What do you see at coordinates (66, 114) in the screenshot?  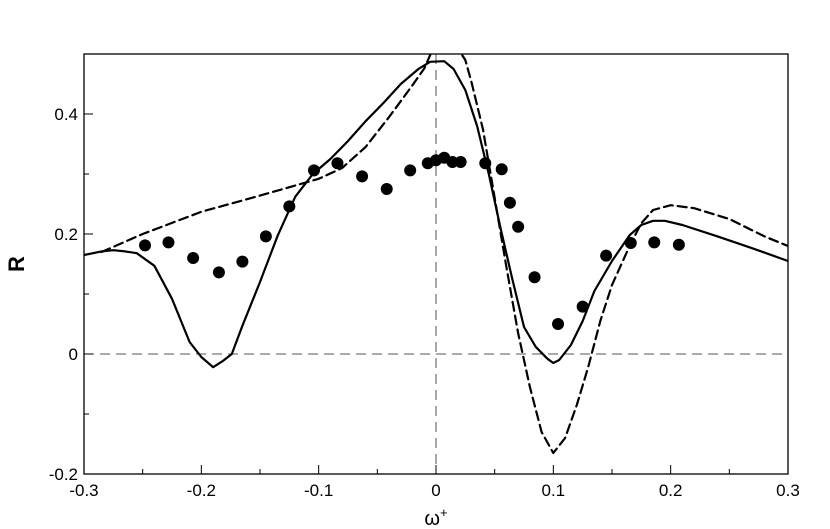 I see `y-tick-label: 0.4` at bounding box center [66, 114].